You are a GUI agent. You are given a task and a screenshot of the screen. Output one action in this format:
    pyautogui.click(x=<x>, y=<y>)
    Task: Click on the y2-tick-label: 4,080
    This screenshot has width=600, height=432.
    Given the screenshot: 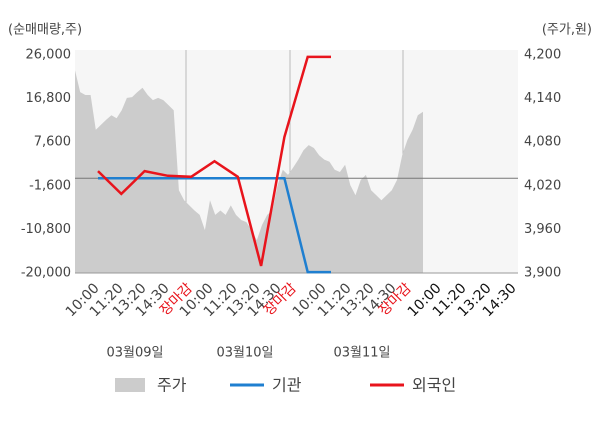 What is the action you would take?
    pyautogui.click(x=542, y=142)
    